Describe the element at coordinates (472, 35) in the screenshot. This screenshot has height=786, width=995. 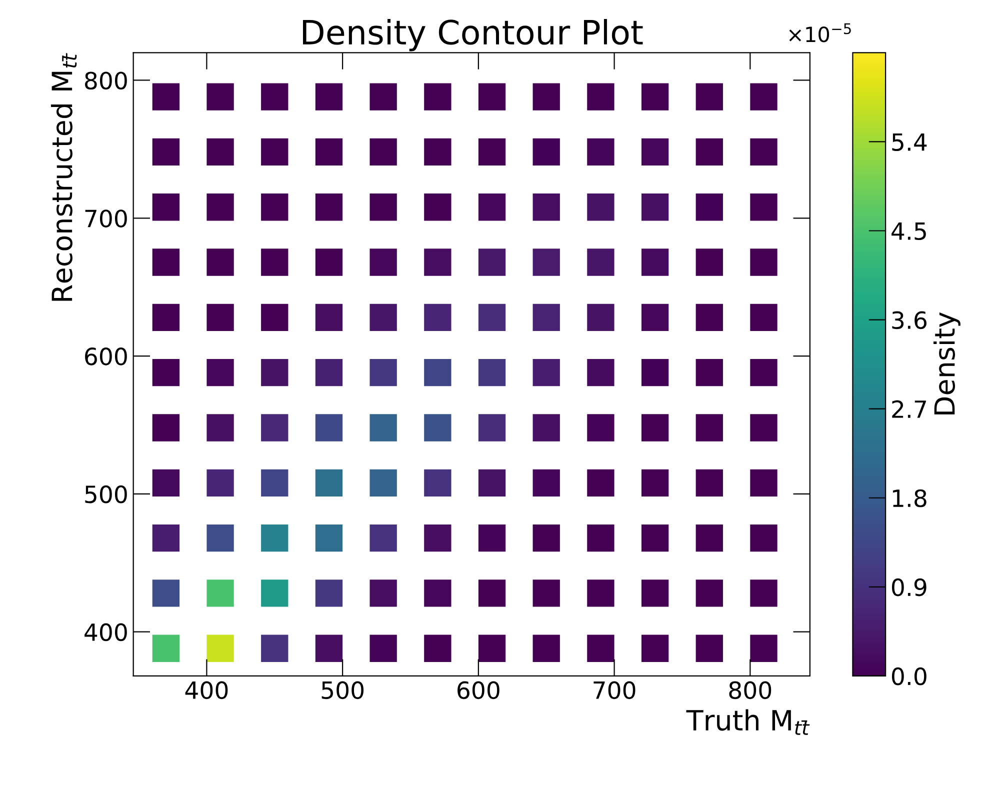
I see `chart-title: Density Contour Plot` at that location.